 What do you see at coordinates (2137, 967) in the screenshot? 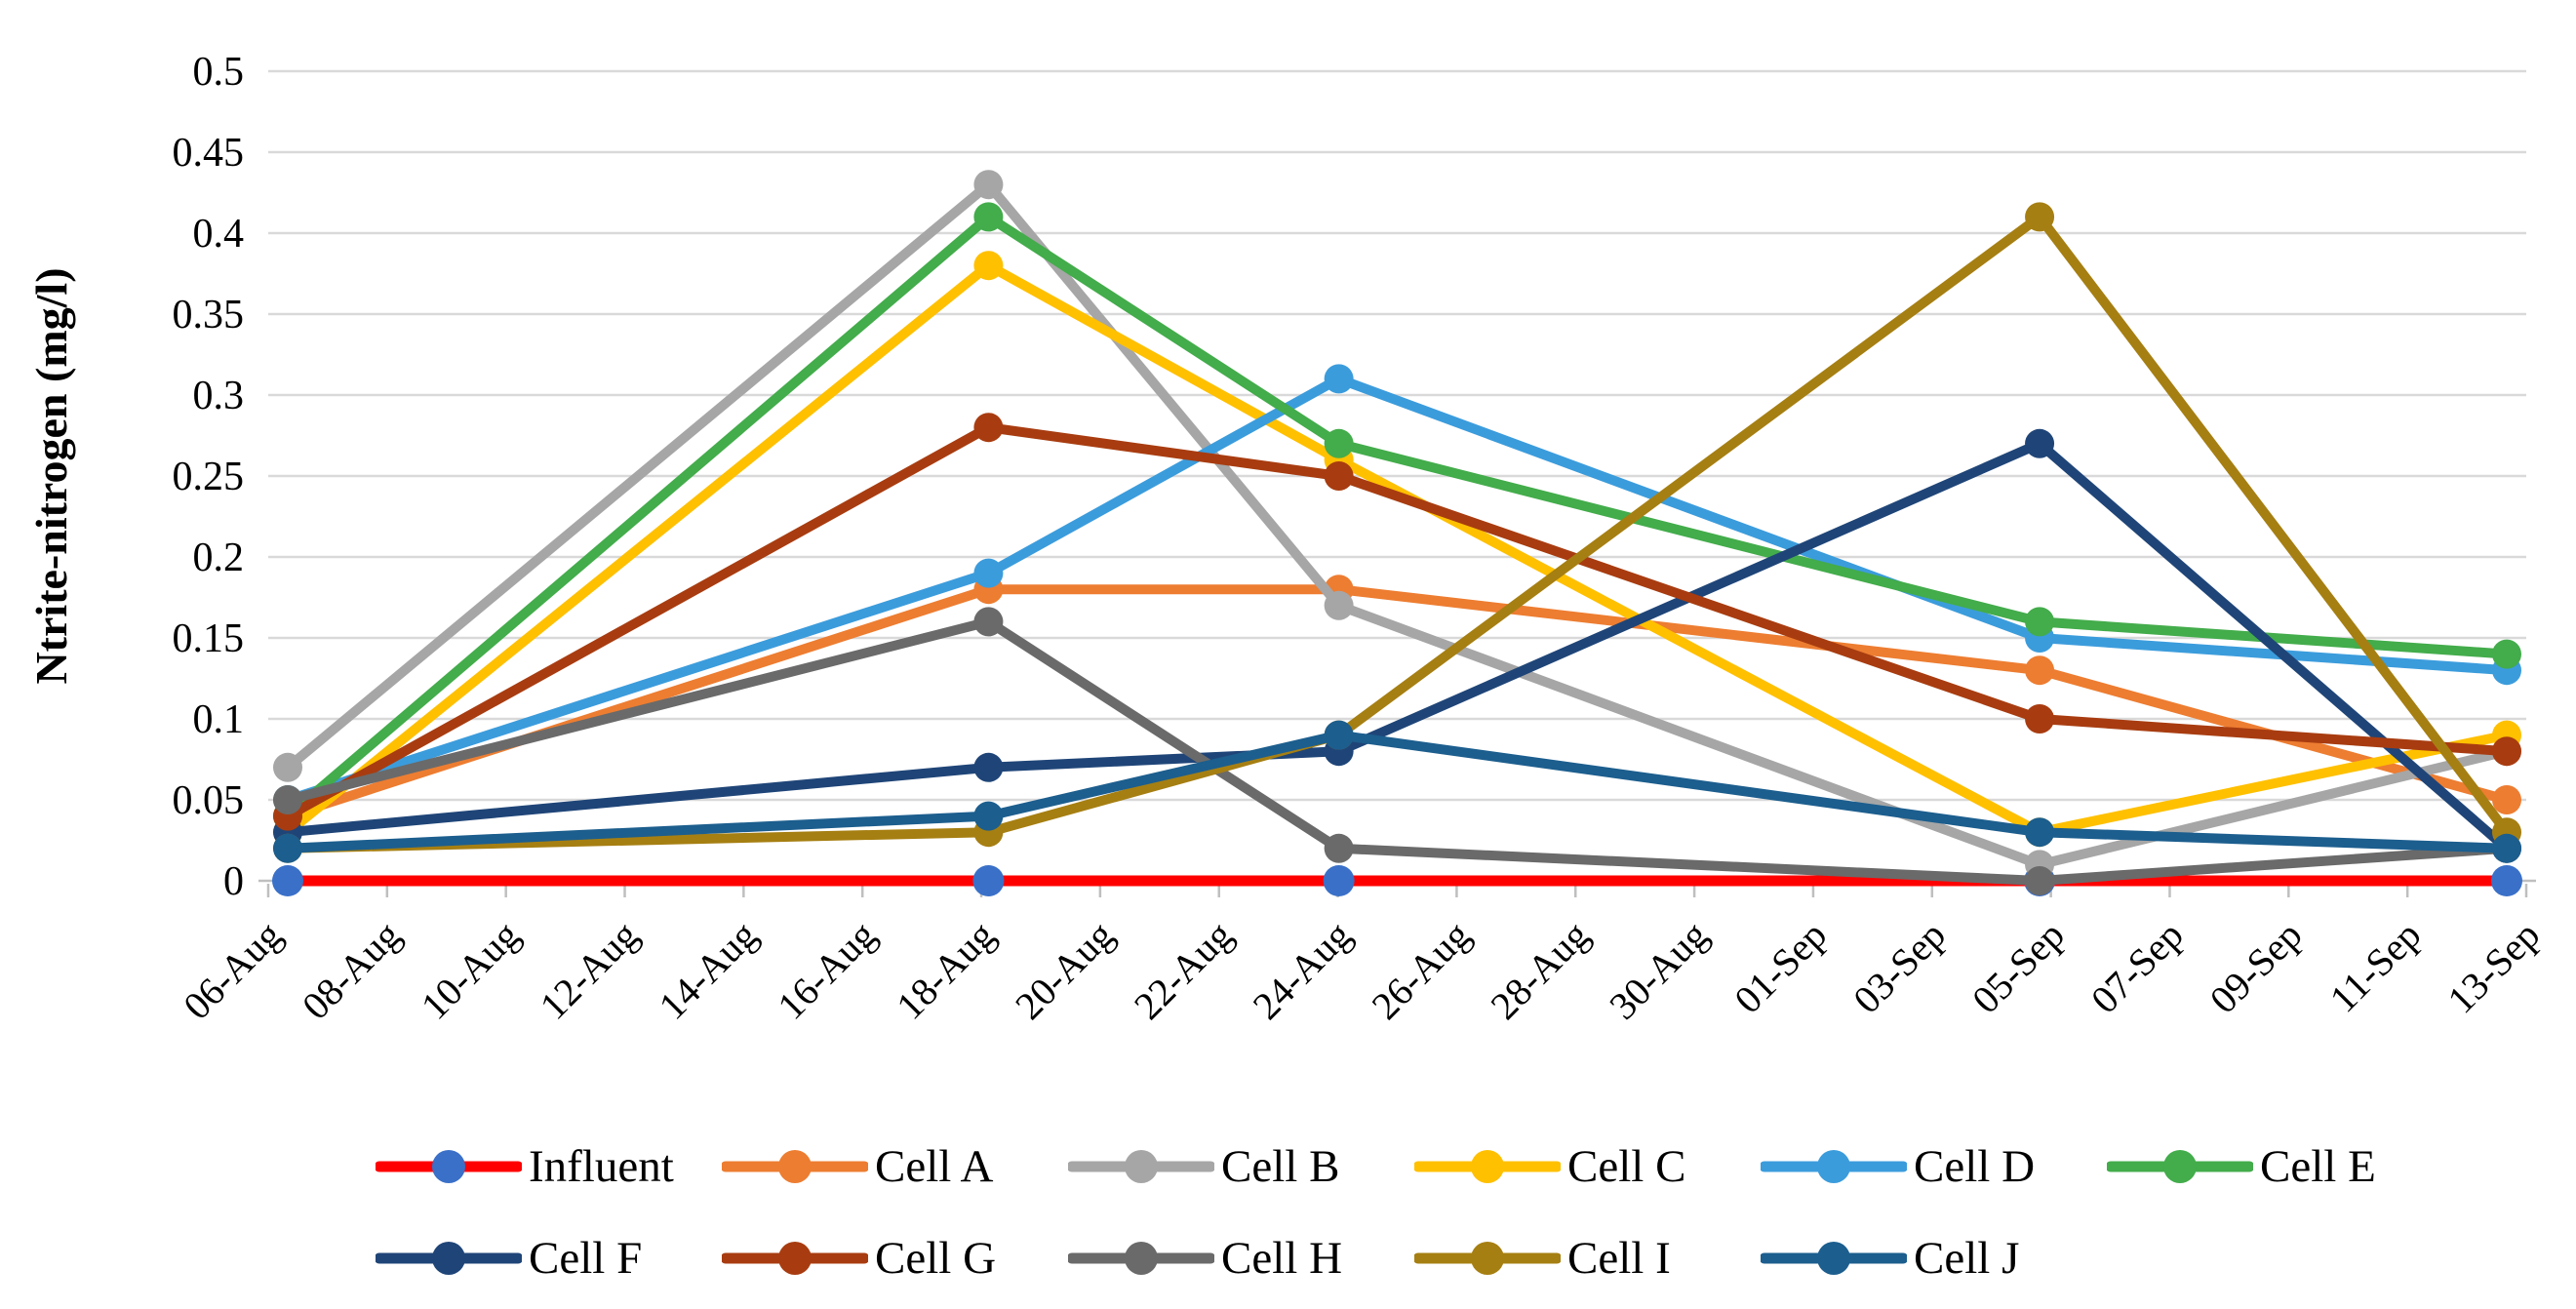
I see `x-tick-label: 07-Sep` at bounding box center [2137, 967].